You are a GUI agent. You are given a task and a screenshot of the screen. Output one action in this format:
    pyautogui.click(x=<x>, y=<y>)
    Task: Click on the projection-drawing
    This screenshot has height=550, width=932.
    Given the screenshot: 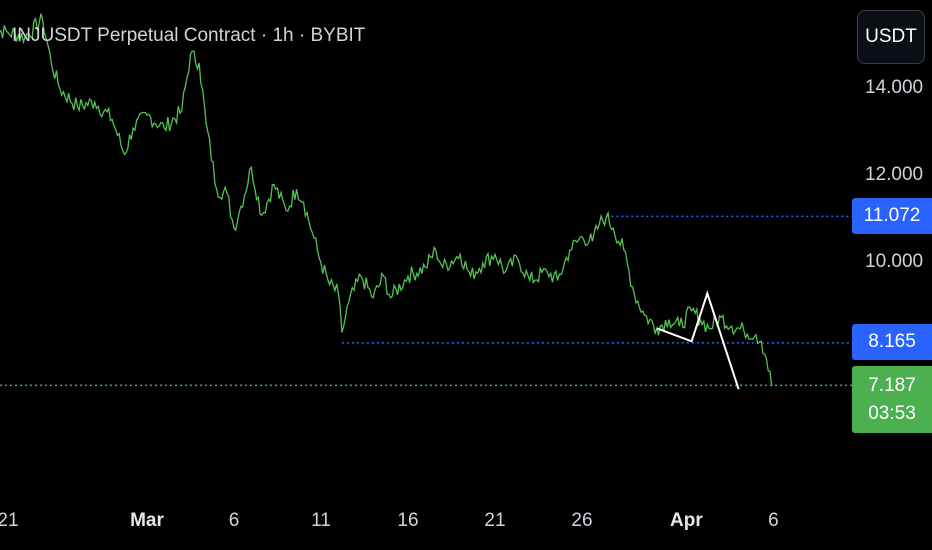 What is the action you would take?
    pyautogui.click(x=698, y=340)
    